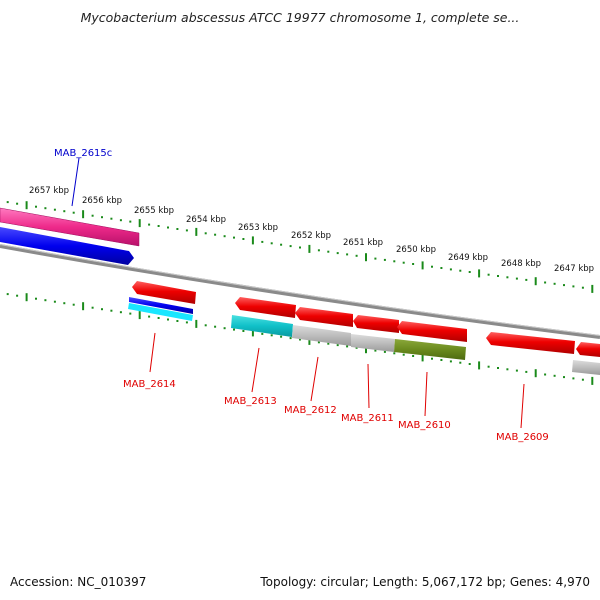 Image resolution: width=600 pixels, height=600 pixels. I want to click on gene-label-MAB_2614: MAB_2614, so click(149, 384).